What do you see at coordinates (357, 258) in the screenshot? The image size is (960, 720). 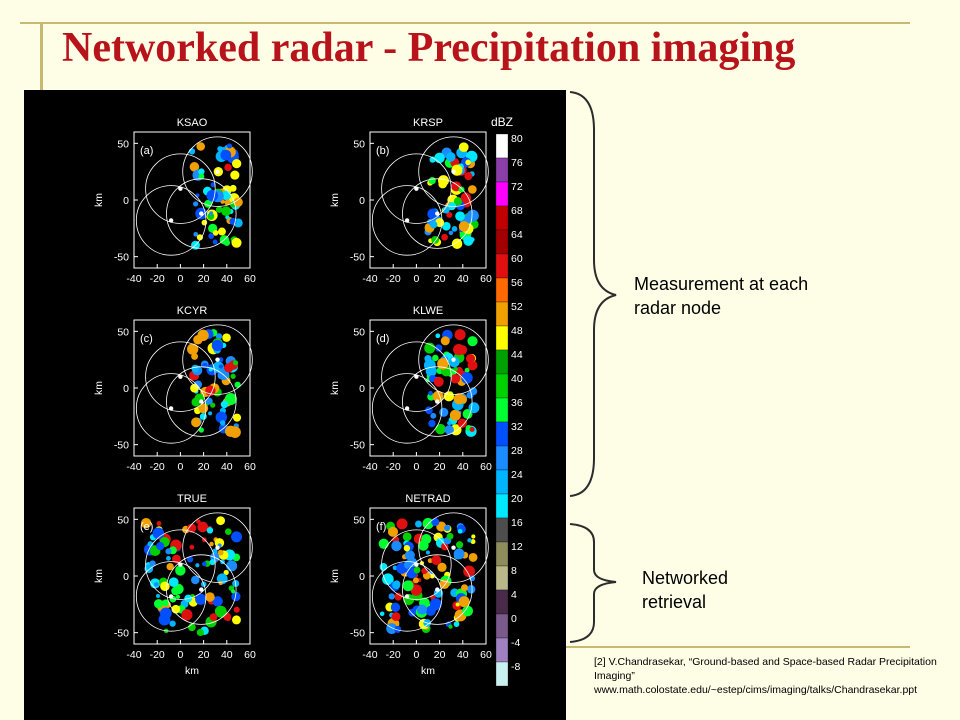 I see `y-tick-label: -50` at bounding box center [357, 258].